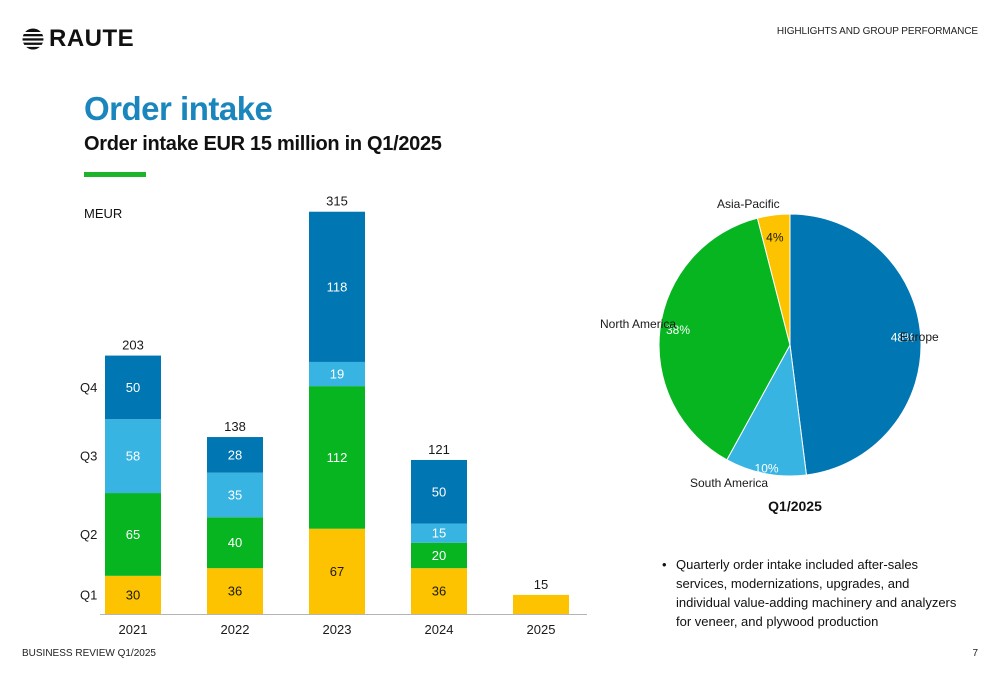 This screenshot has height=685, width=1000. I want to click on raute-logo: RAUTE, so click(78, 39).